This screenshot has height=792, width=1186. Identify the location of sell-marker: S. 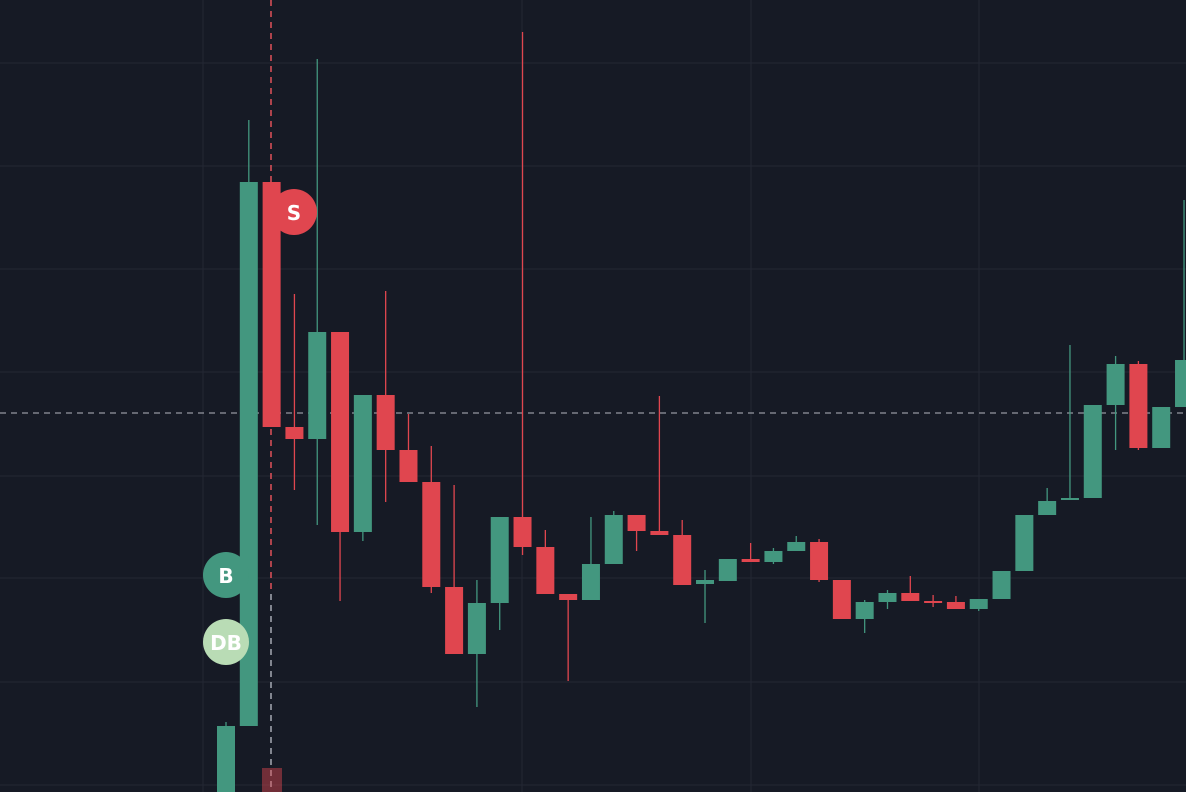
(294, 212).